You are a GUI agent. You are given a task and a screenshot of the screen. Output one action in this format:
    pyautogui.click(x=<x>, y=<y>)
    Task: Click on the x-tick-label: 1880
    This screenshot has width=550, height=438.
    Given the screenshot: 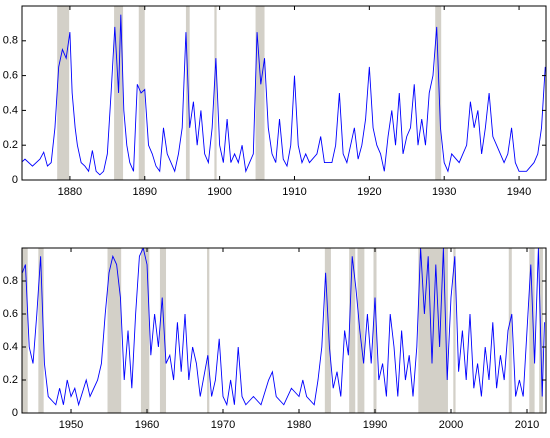 What is the action you would take?
    pyautogui.click(x=70, y=192)
    